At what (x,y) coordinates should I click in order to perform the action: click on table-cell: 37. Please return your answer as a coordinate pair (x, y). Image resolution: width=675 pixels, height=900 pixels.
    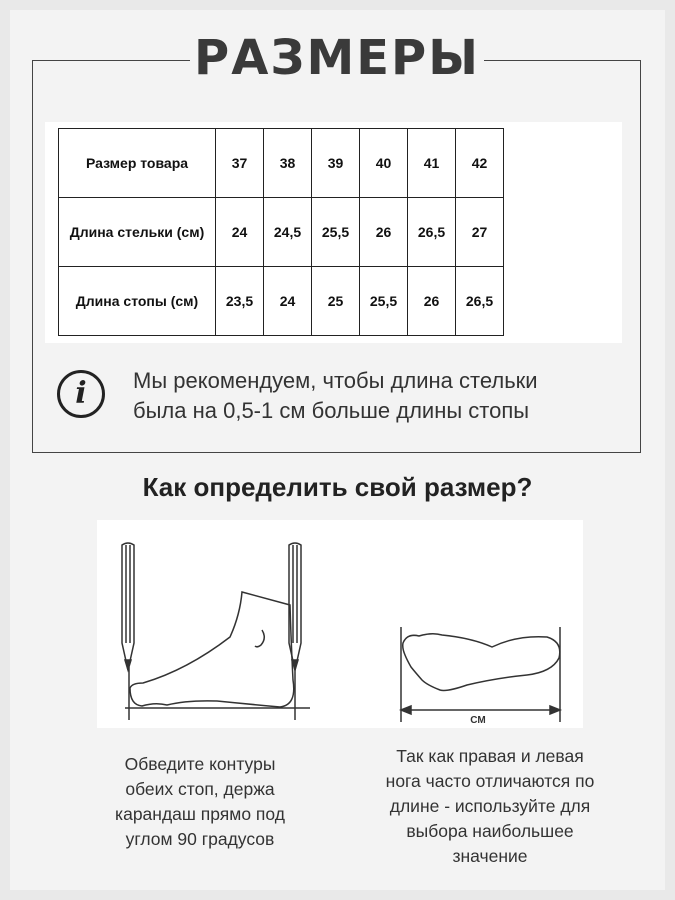
    Looking at the image, I should click on (239, 163).